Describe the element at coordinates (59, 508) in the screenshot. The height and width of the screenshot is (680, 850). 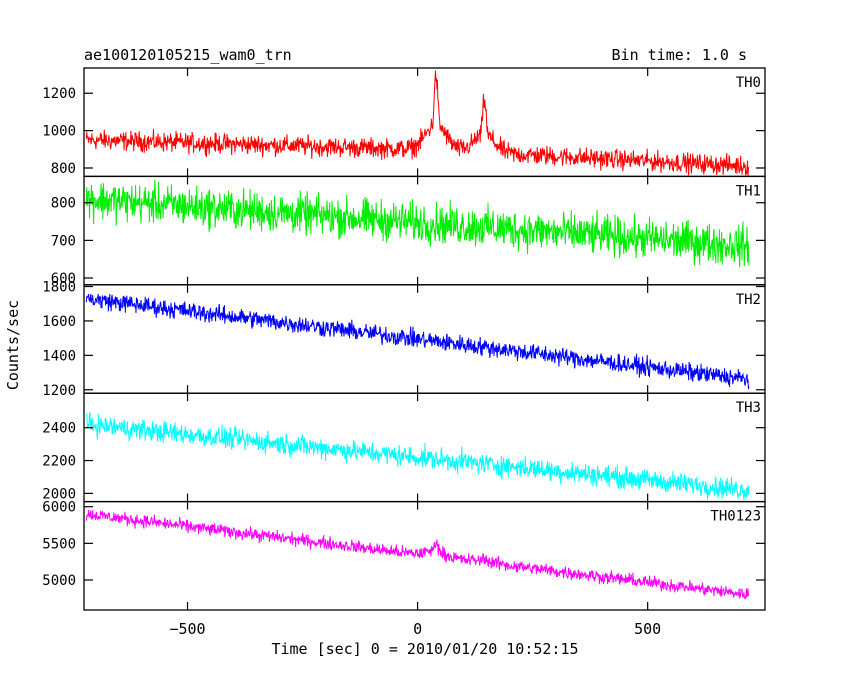
I see `y-tick-label: 6000` at that location.